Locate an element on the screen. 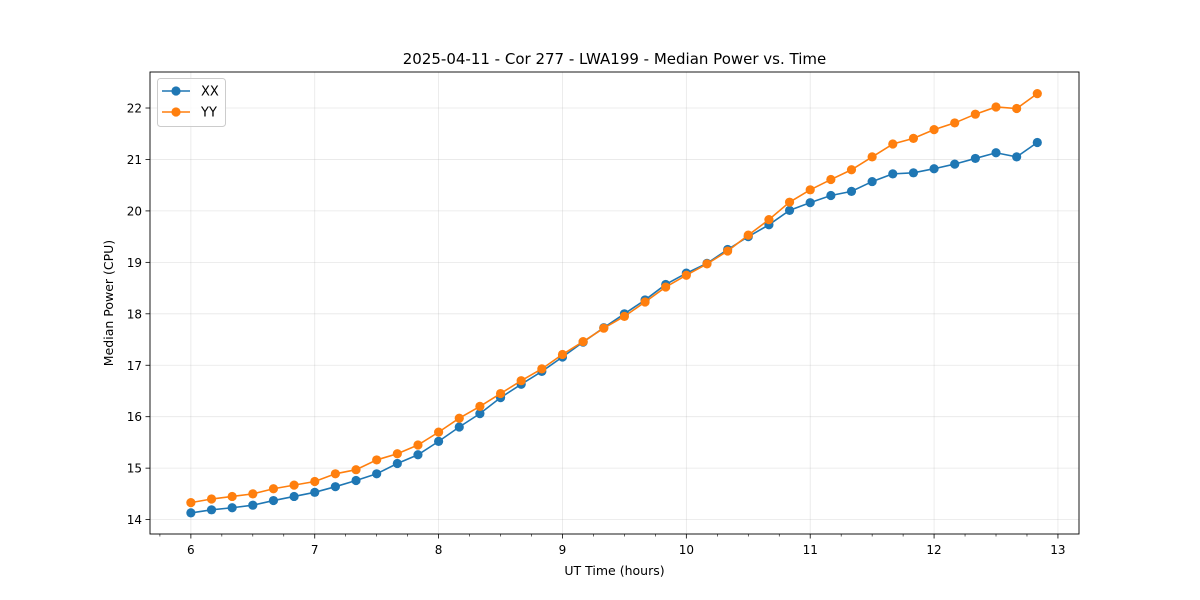 The image size is (1200, 600). x-tick-label: 11 is located at coordinates (810, 550).